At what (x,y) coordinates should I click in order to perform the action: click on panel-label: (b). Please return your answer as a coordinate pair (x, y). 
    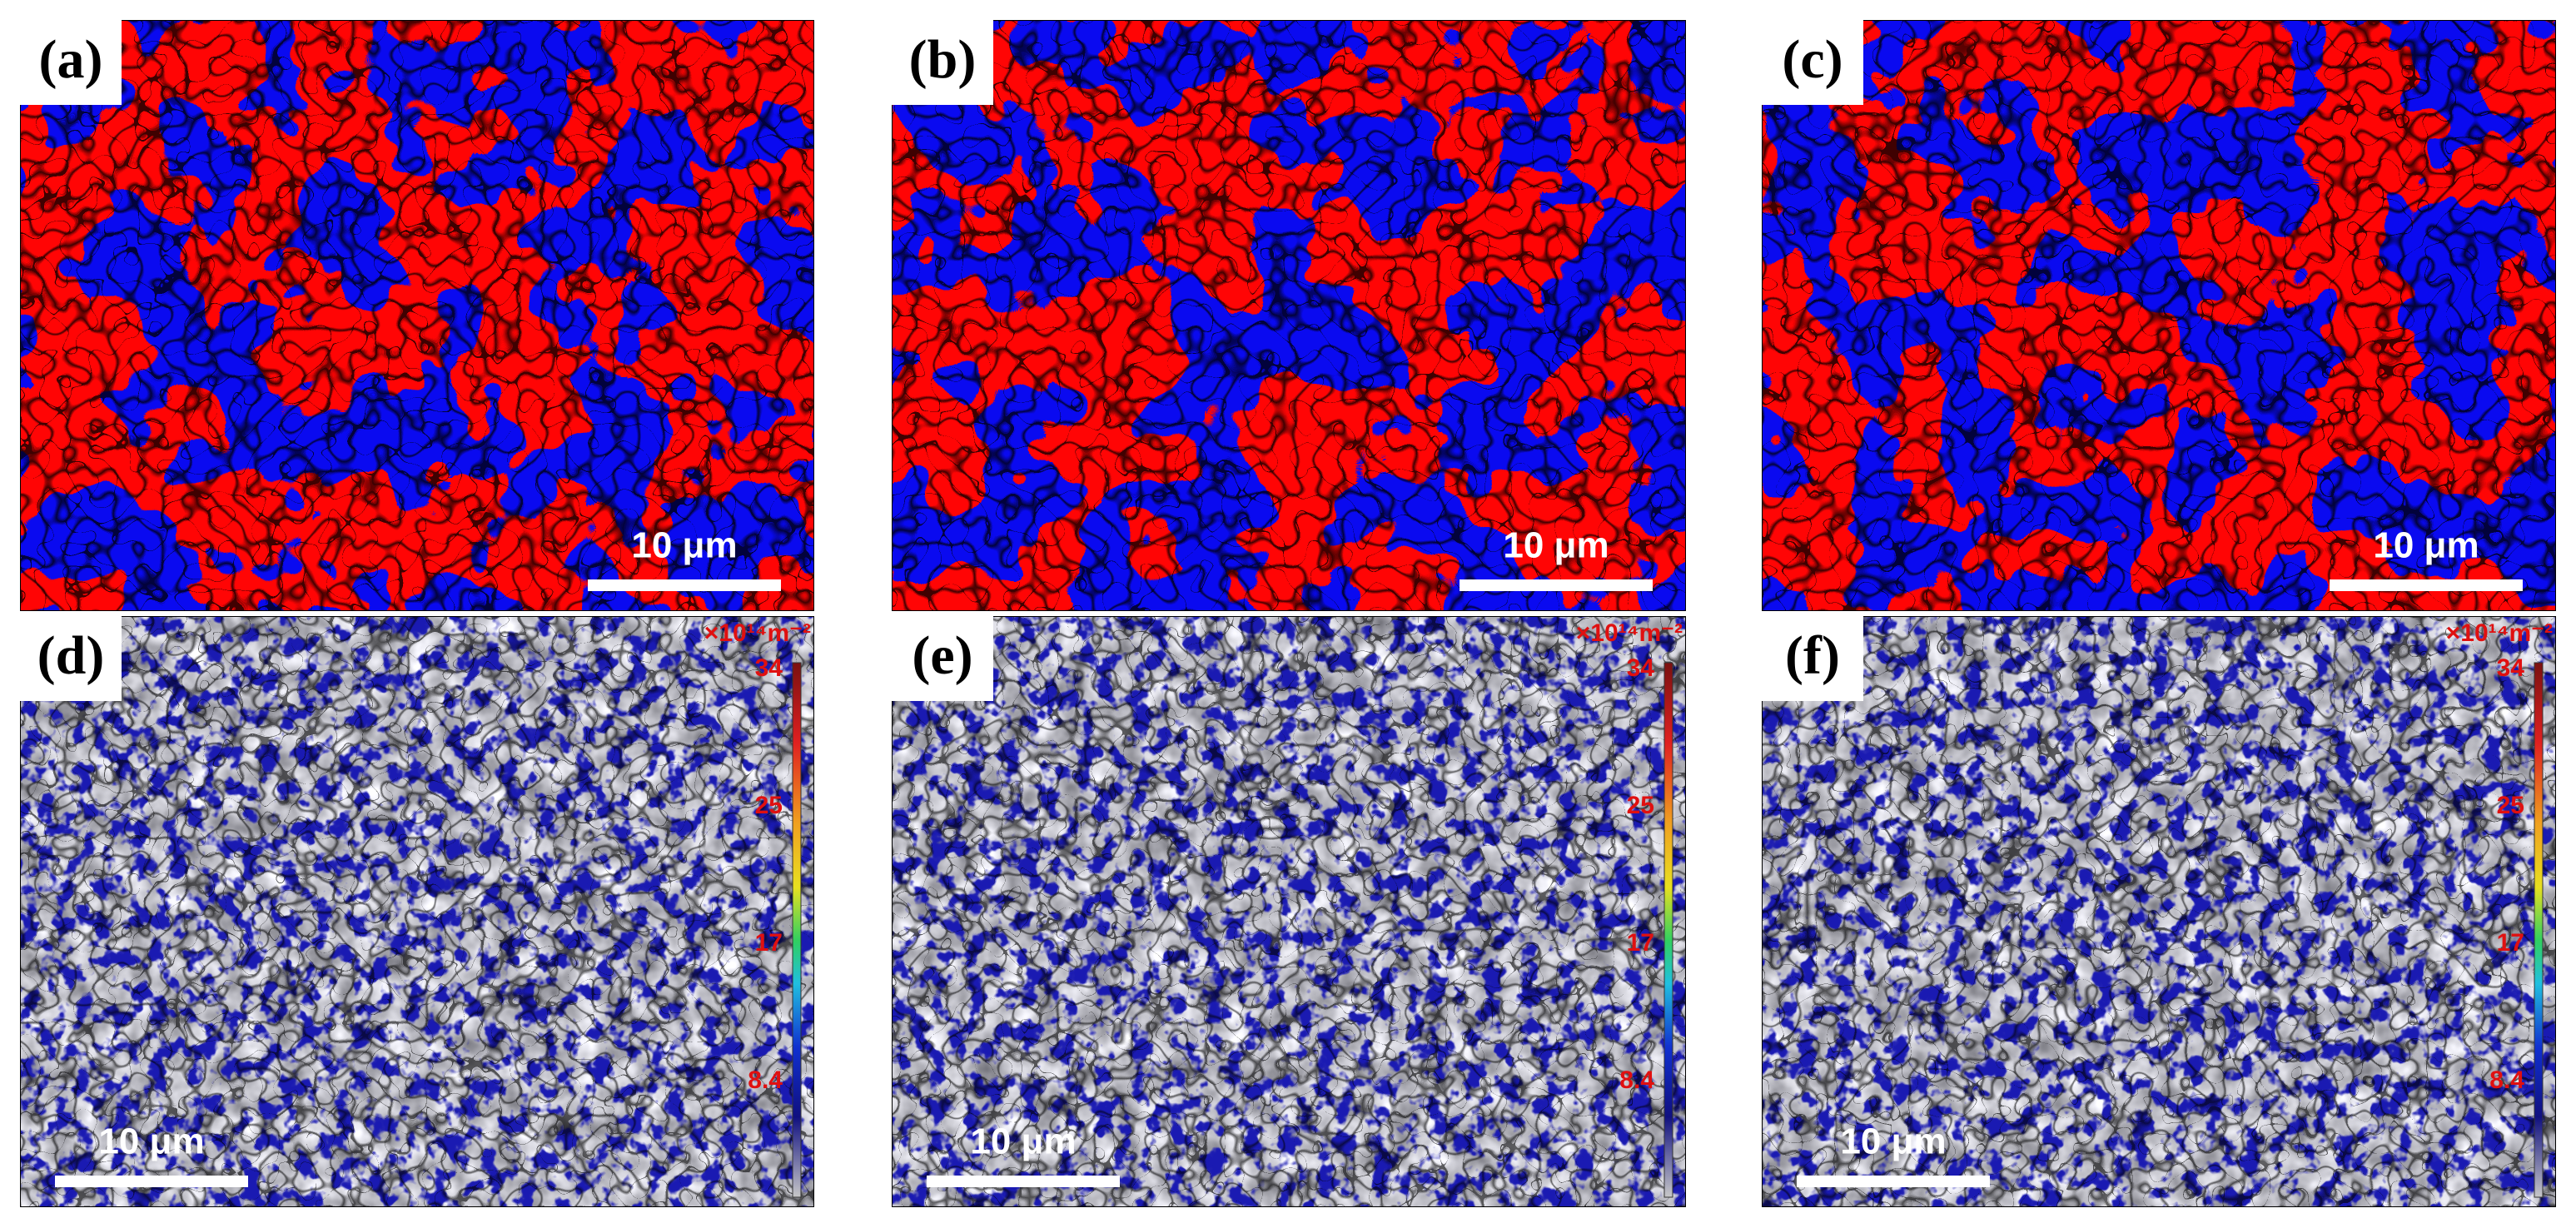
    Looking at the image, I should click on (943, 59).